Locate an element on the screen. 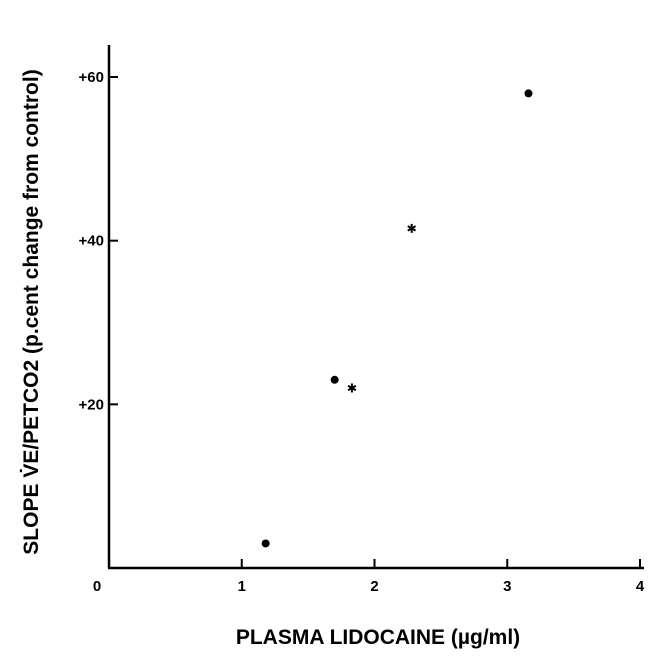  x-axis-title: PLASMA LIDOCAINE (µg/ml) is located at coordinates (378, 637).